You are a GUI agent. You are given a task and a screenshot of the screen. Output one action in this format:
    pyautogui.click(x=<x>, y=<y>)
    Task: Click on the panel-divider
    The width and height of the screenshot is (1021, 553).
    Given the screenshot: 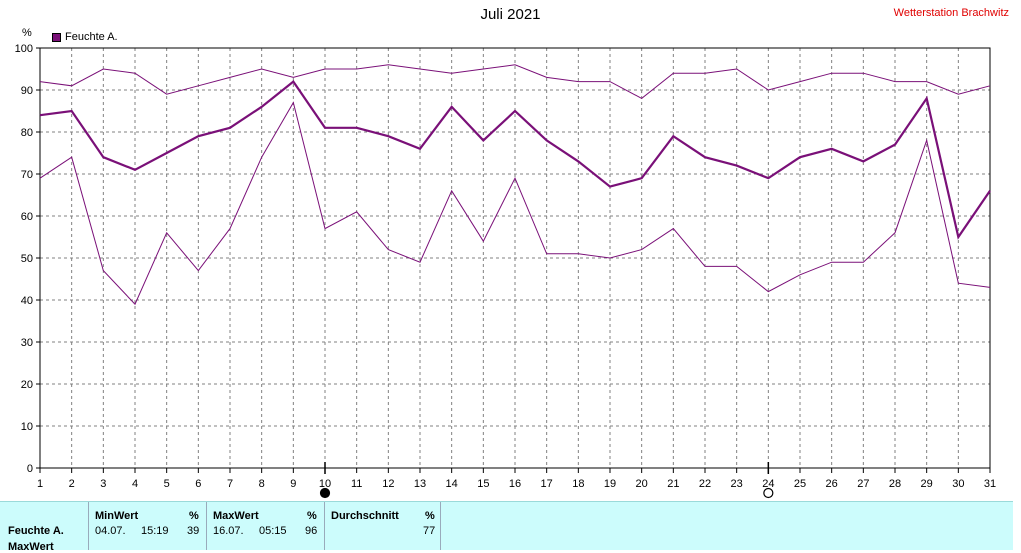 What is the action you would take?
    pyautogui.click(x=441, y=526)
    